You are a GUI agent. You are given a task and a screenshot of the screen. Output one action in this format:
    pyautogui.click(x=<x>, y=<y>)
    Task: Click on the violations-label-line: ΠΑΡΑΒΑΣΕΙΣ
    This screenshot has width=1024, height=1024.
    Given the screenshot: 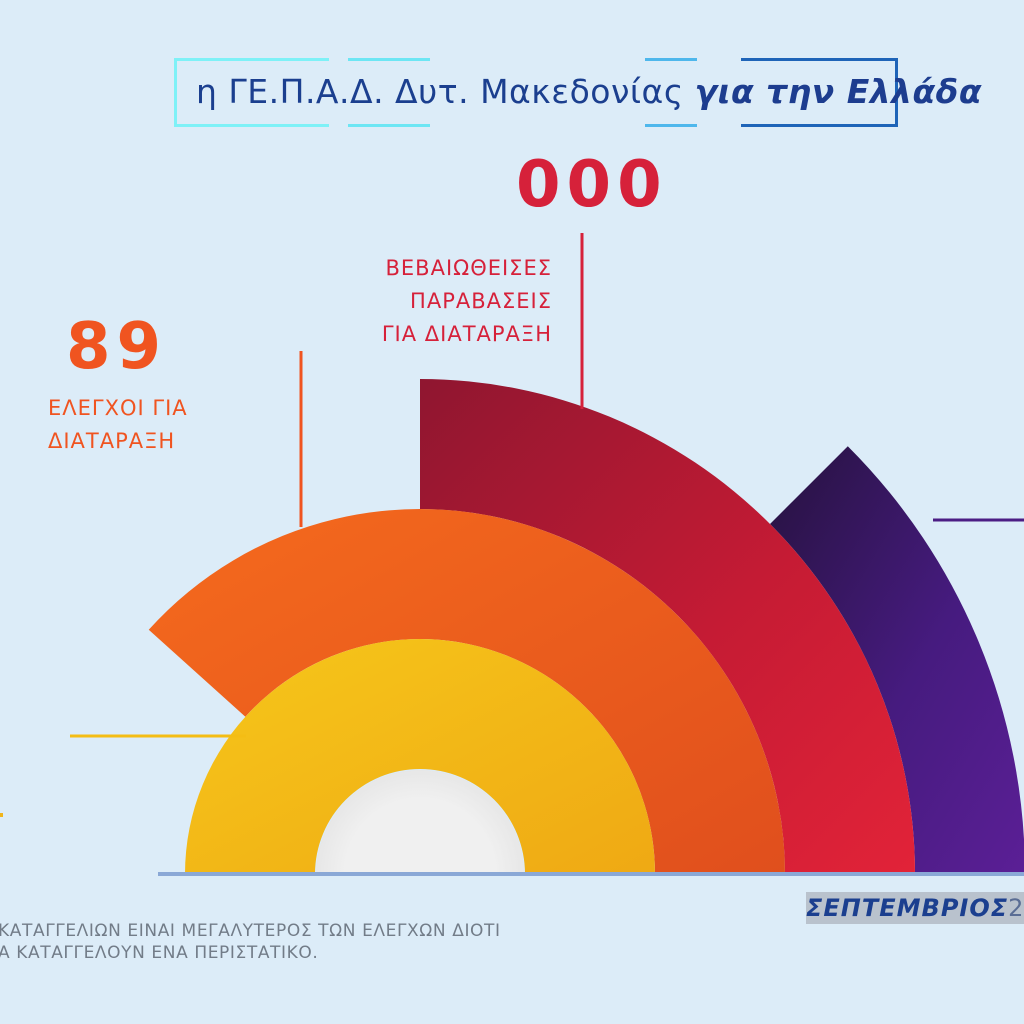 What is the action you would take?
    pyautogui.click(x=481, y=301)
    